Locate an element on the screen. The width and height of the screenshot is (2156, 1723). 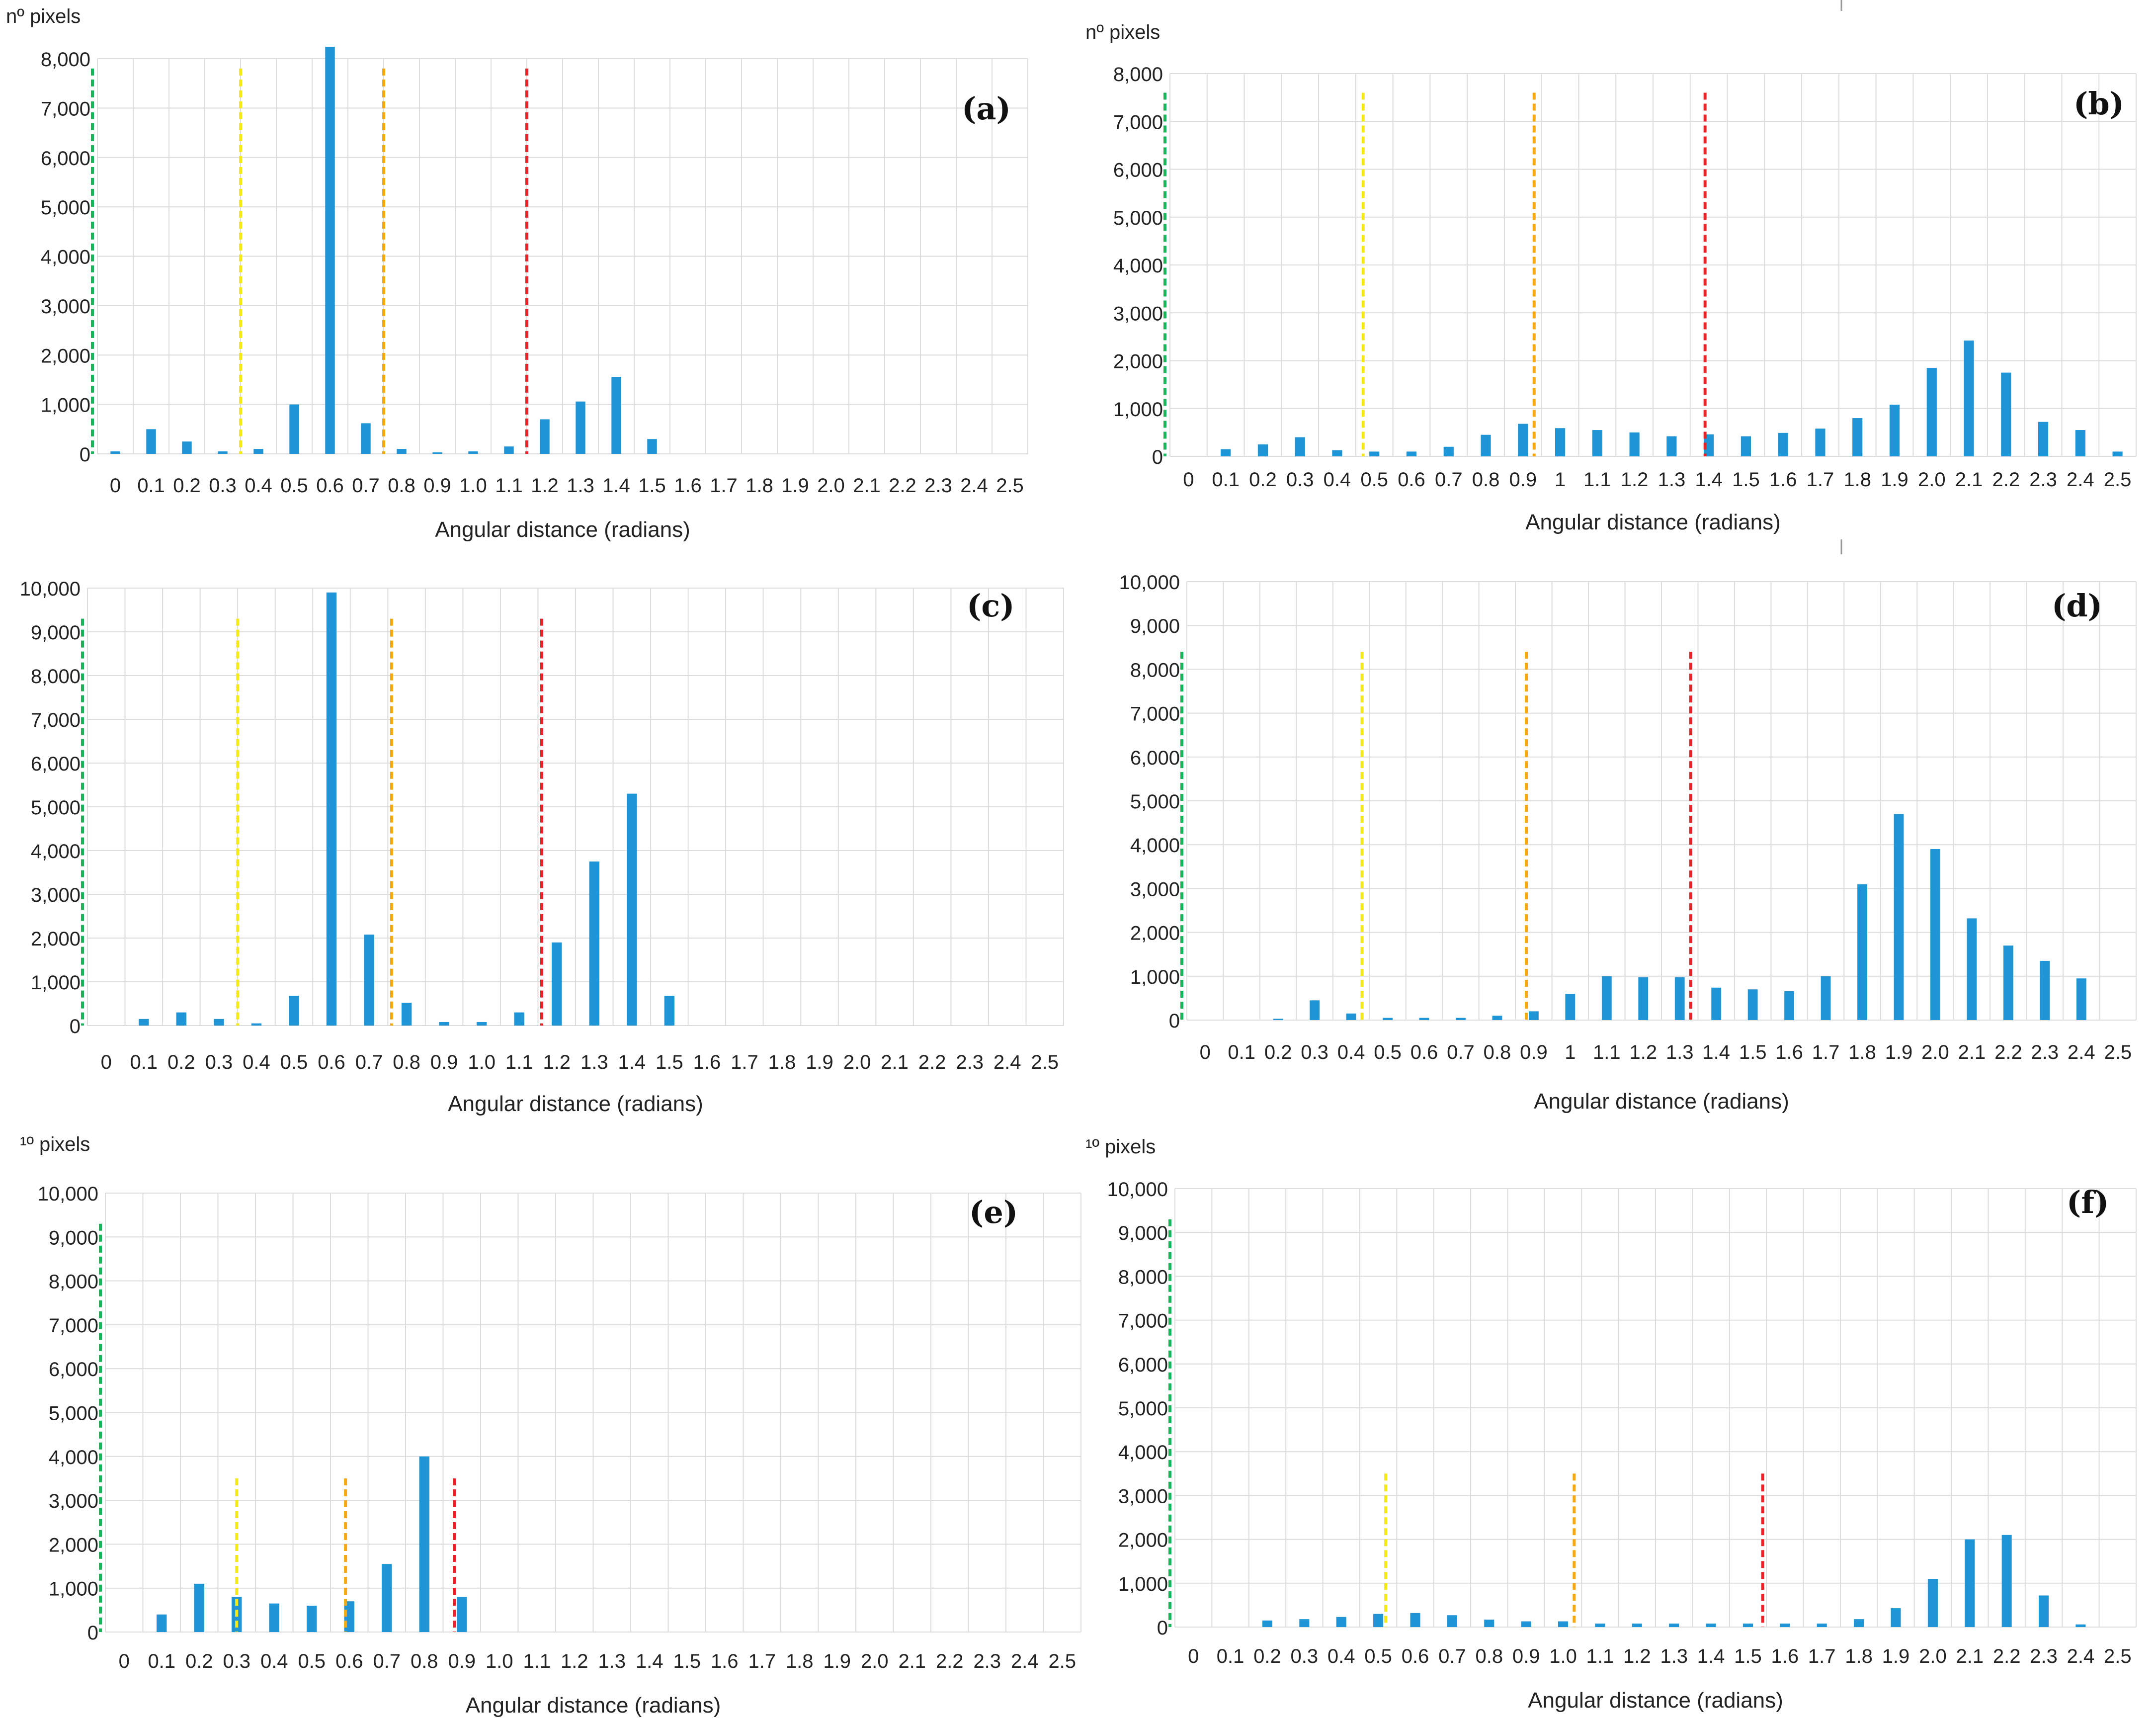
x-tick-label: 0.1 is located at coordinates (151, 486).